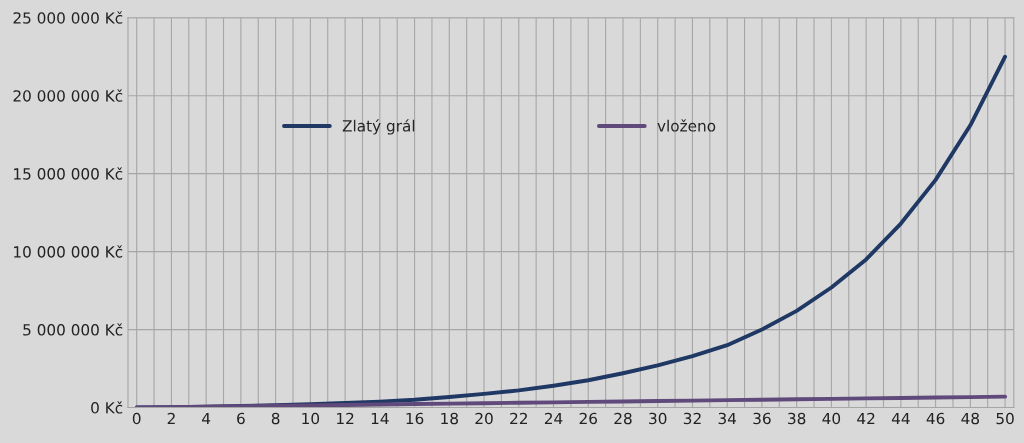  Describe the element at coordinates (68, 17) in the screenshot. I see `y-tick-label: 25 000 000 Kč` at that location.